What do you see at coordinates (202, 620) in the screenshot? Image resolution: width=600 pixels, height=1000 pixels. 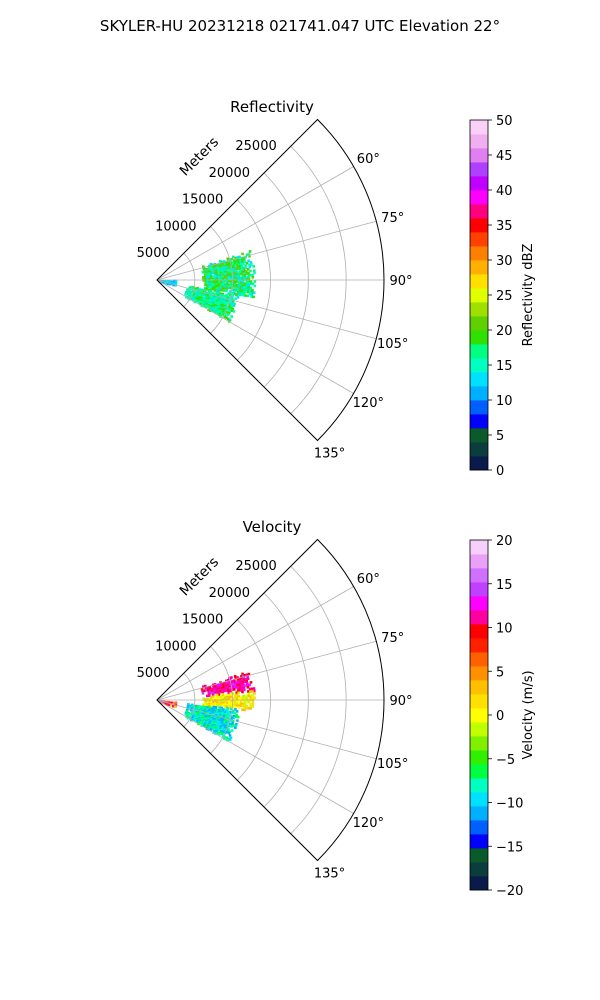 I see `range-tick-label: 15000` at bounding box center [202, 620].